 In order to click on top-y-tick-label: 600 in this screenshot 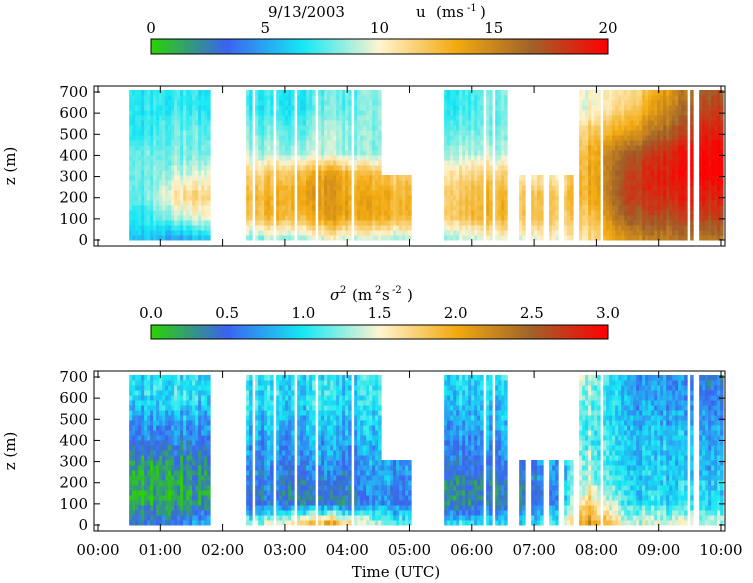, I will do `click(73, 113)`.